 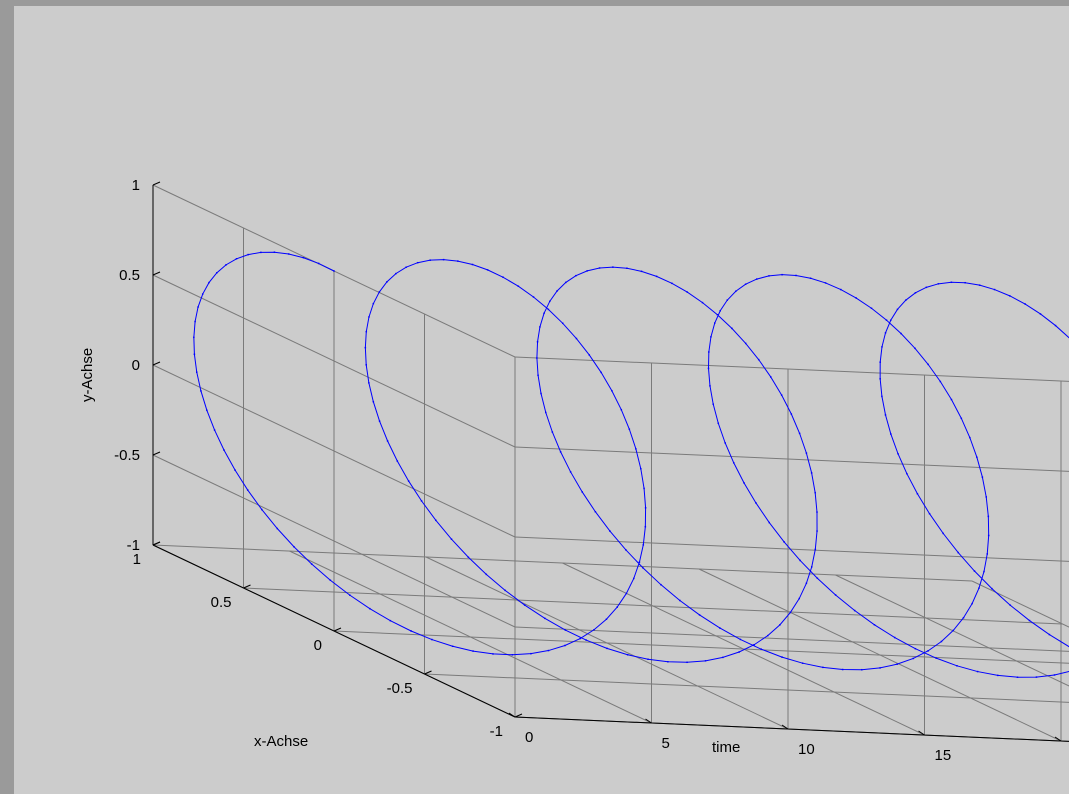 I want to click on x-axis-label: x-Achse, so click(x=281, y=741).